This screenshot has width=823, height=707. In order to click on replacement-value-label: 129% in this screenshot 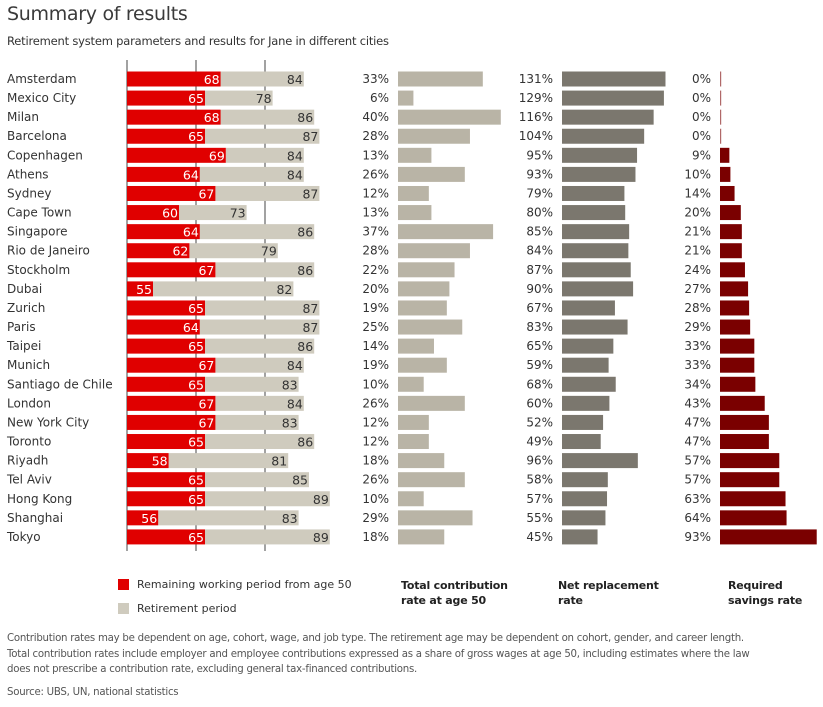, I will do `click(536, 98)`.